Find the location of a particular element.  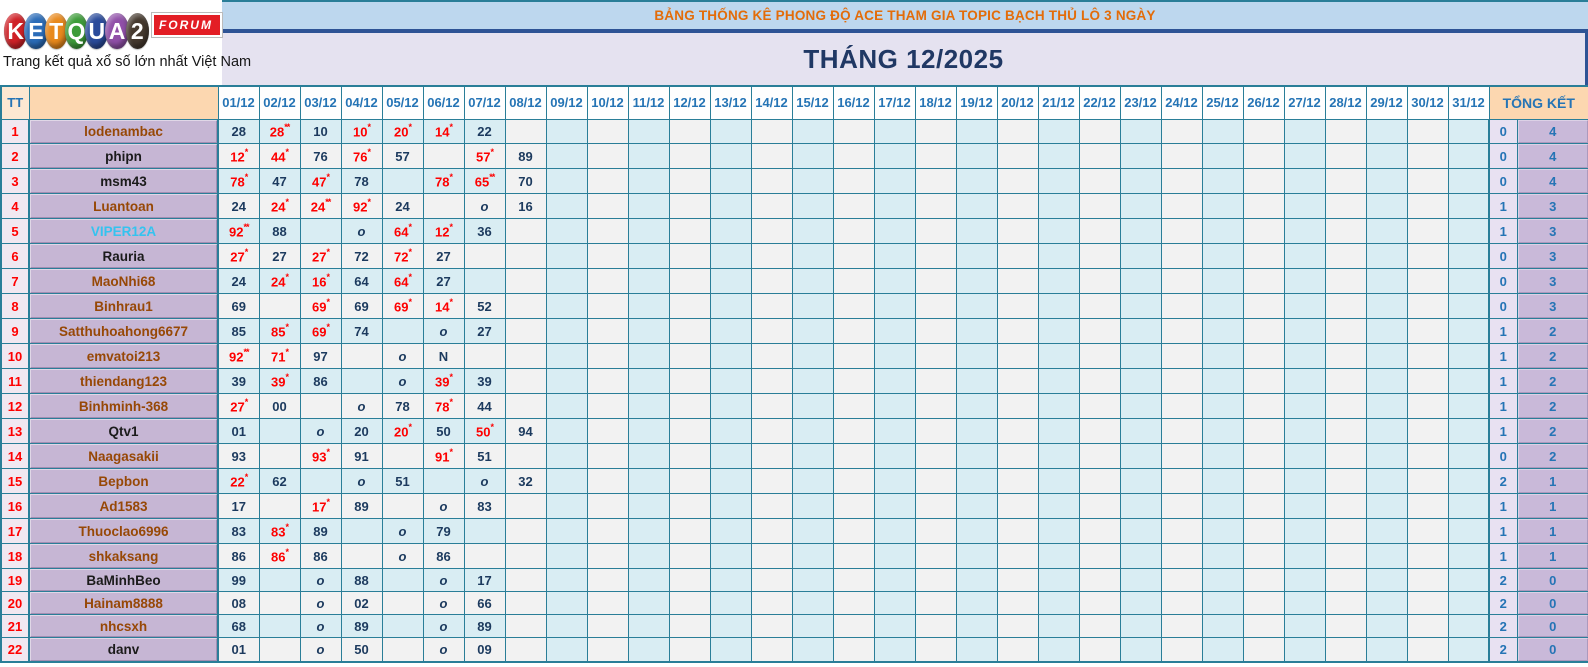

date-header: 17/12 is located at coordinates (894, 102).